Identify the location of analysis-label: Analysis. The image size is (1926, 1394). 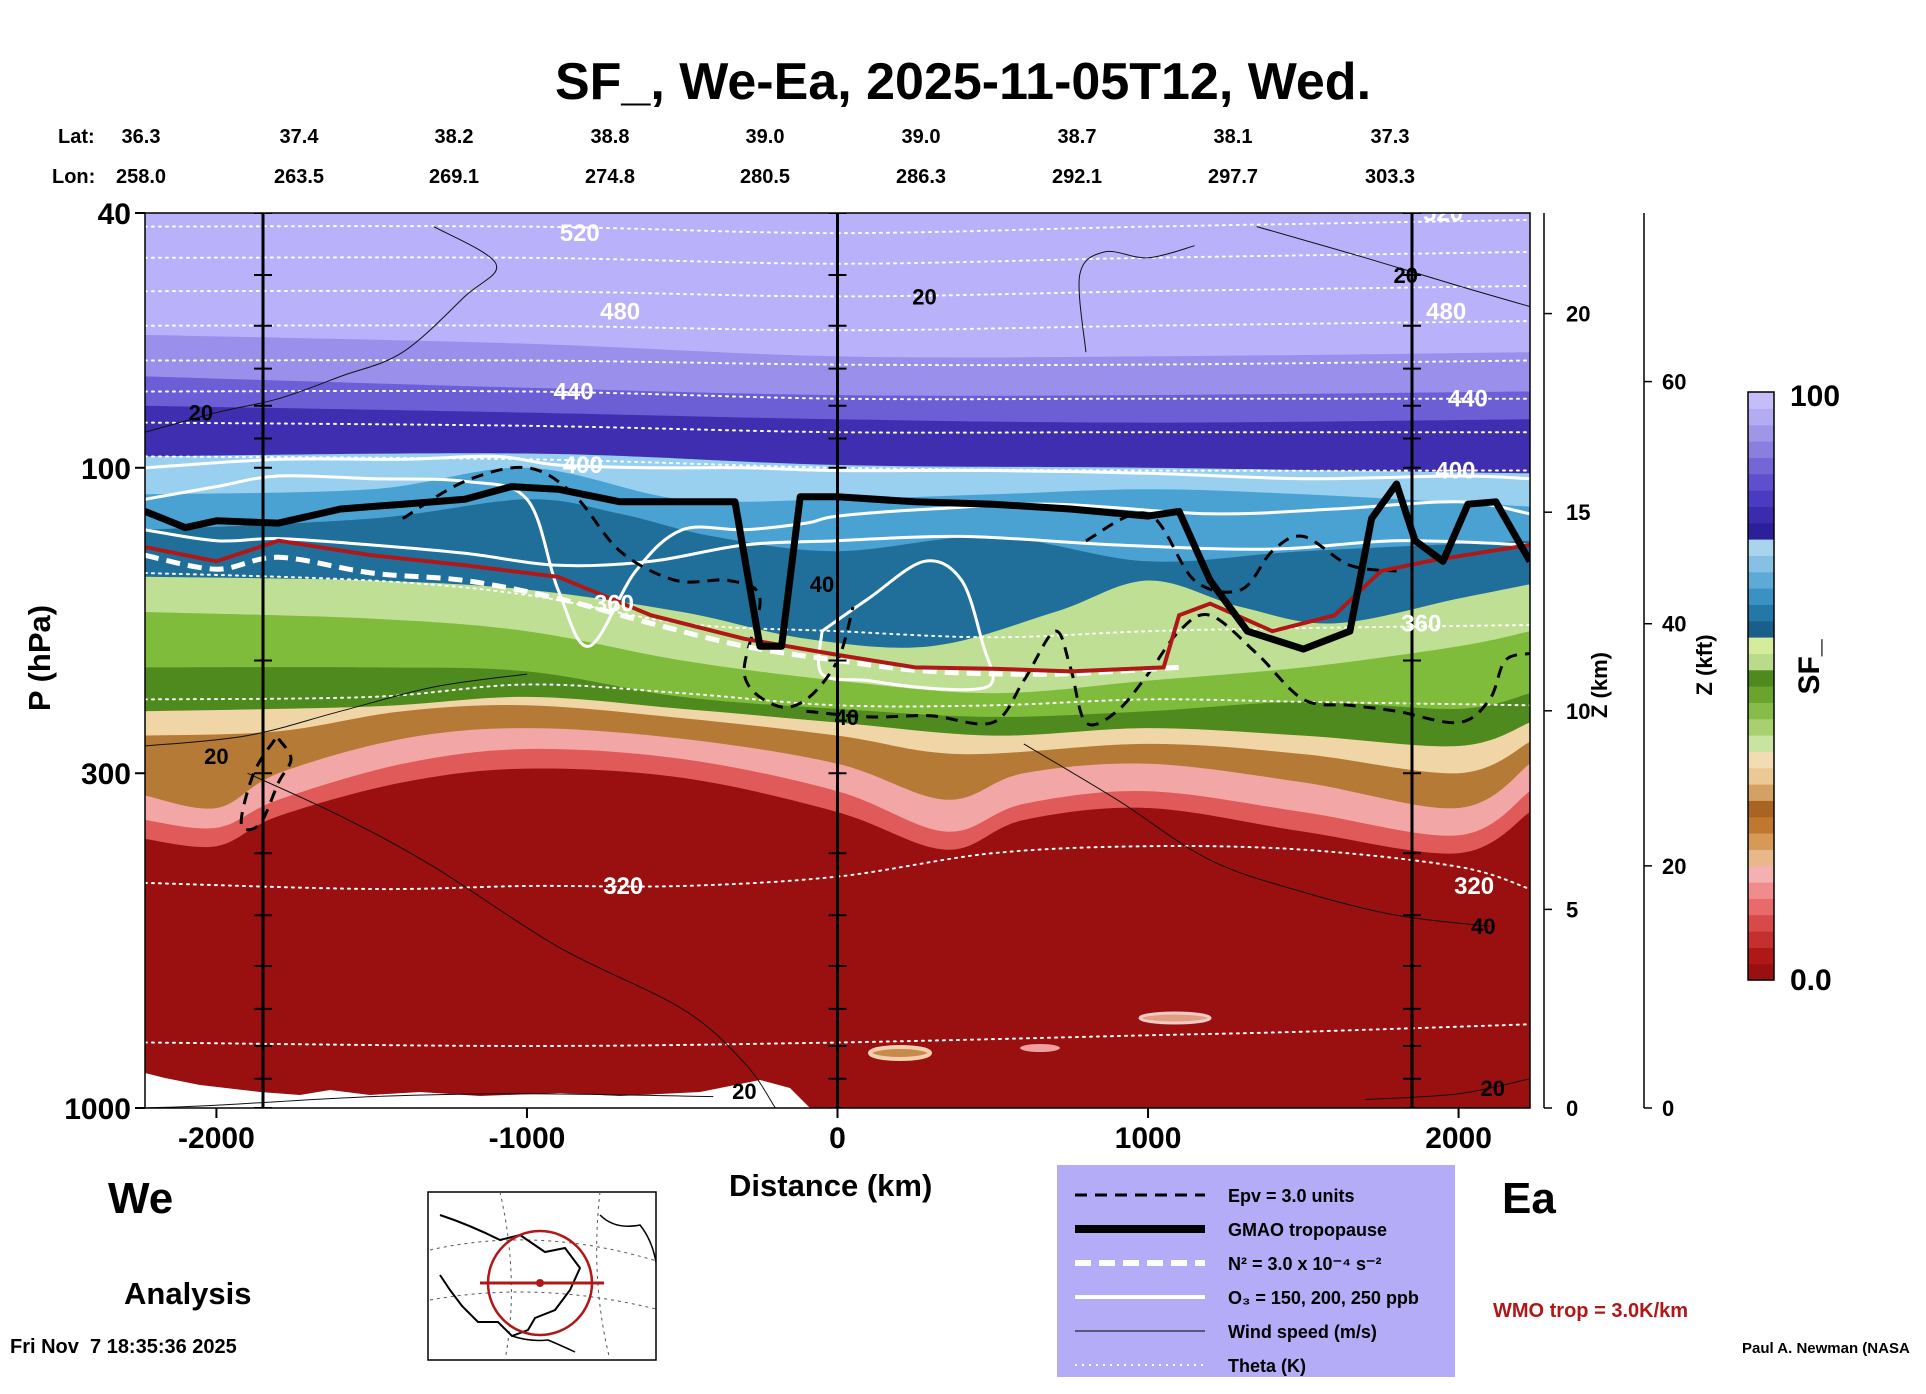
(188, 1293).